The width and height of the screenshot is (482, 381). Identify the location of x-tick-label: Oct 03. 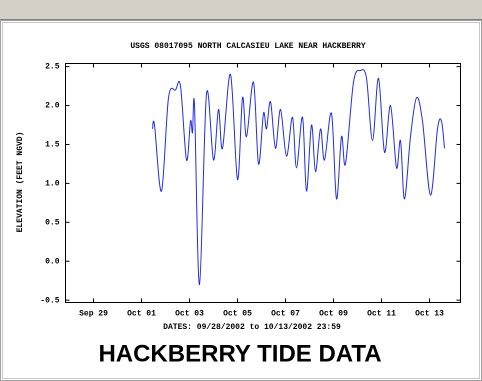
(189, 314).